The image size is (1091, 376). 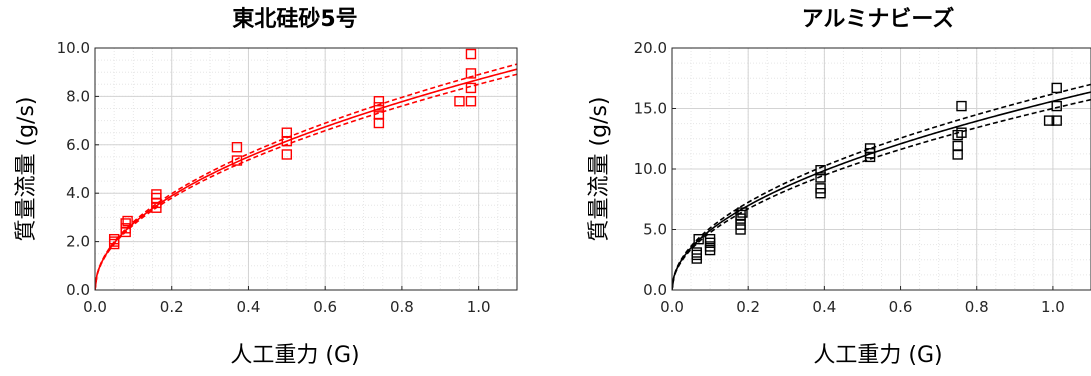 What do you see at coordinates (78, 193) in the screenshot?
I see `y-tick-label: 4.0` at bounding box center [78, 193].